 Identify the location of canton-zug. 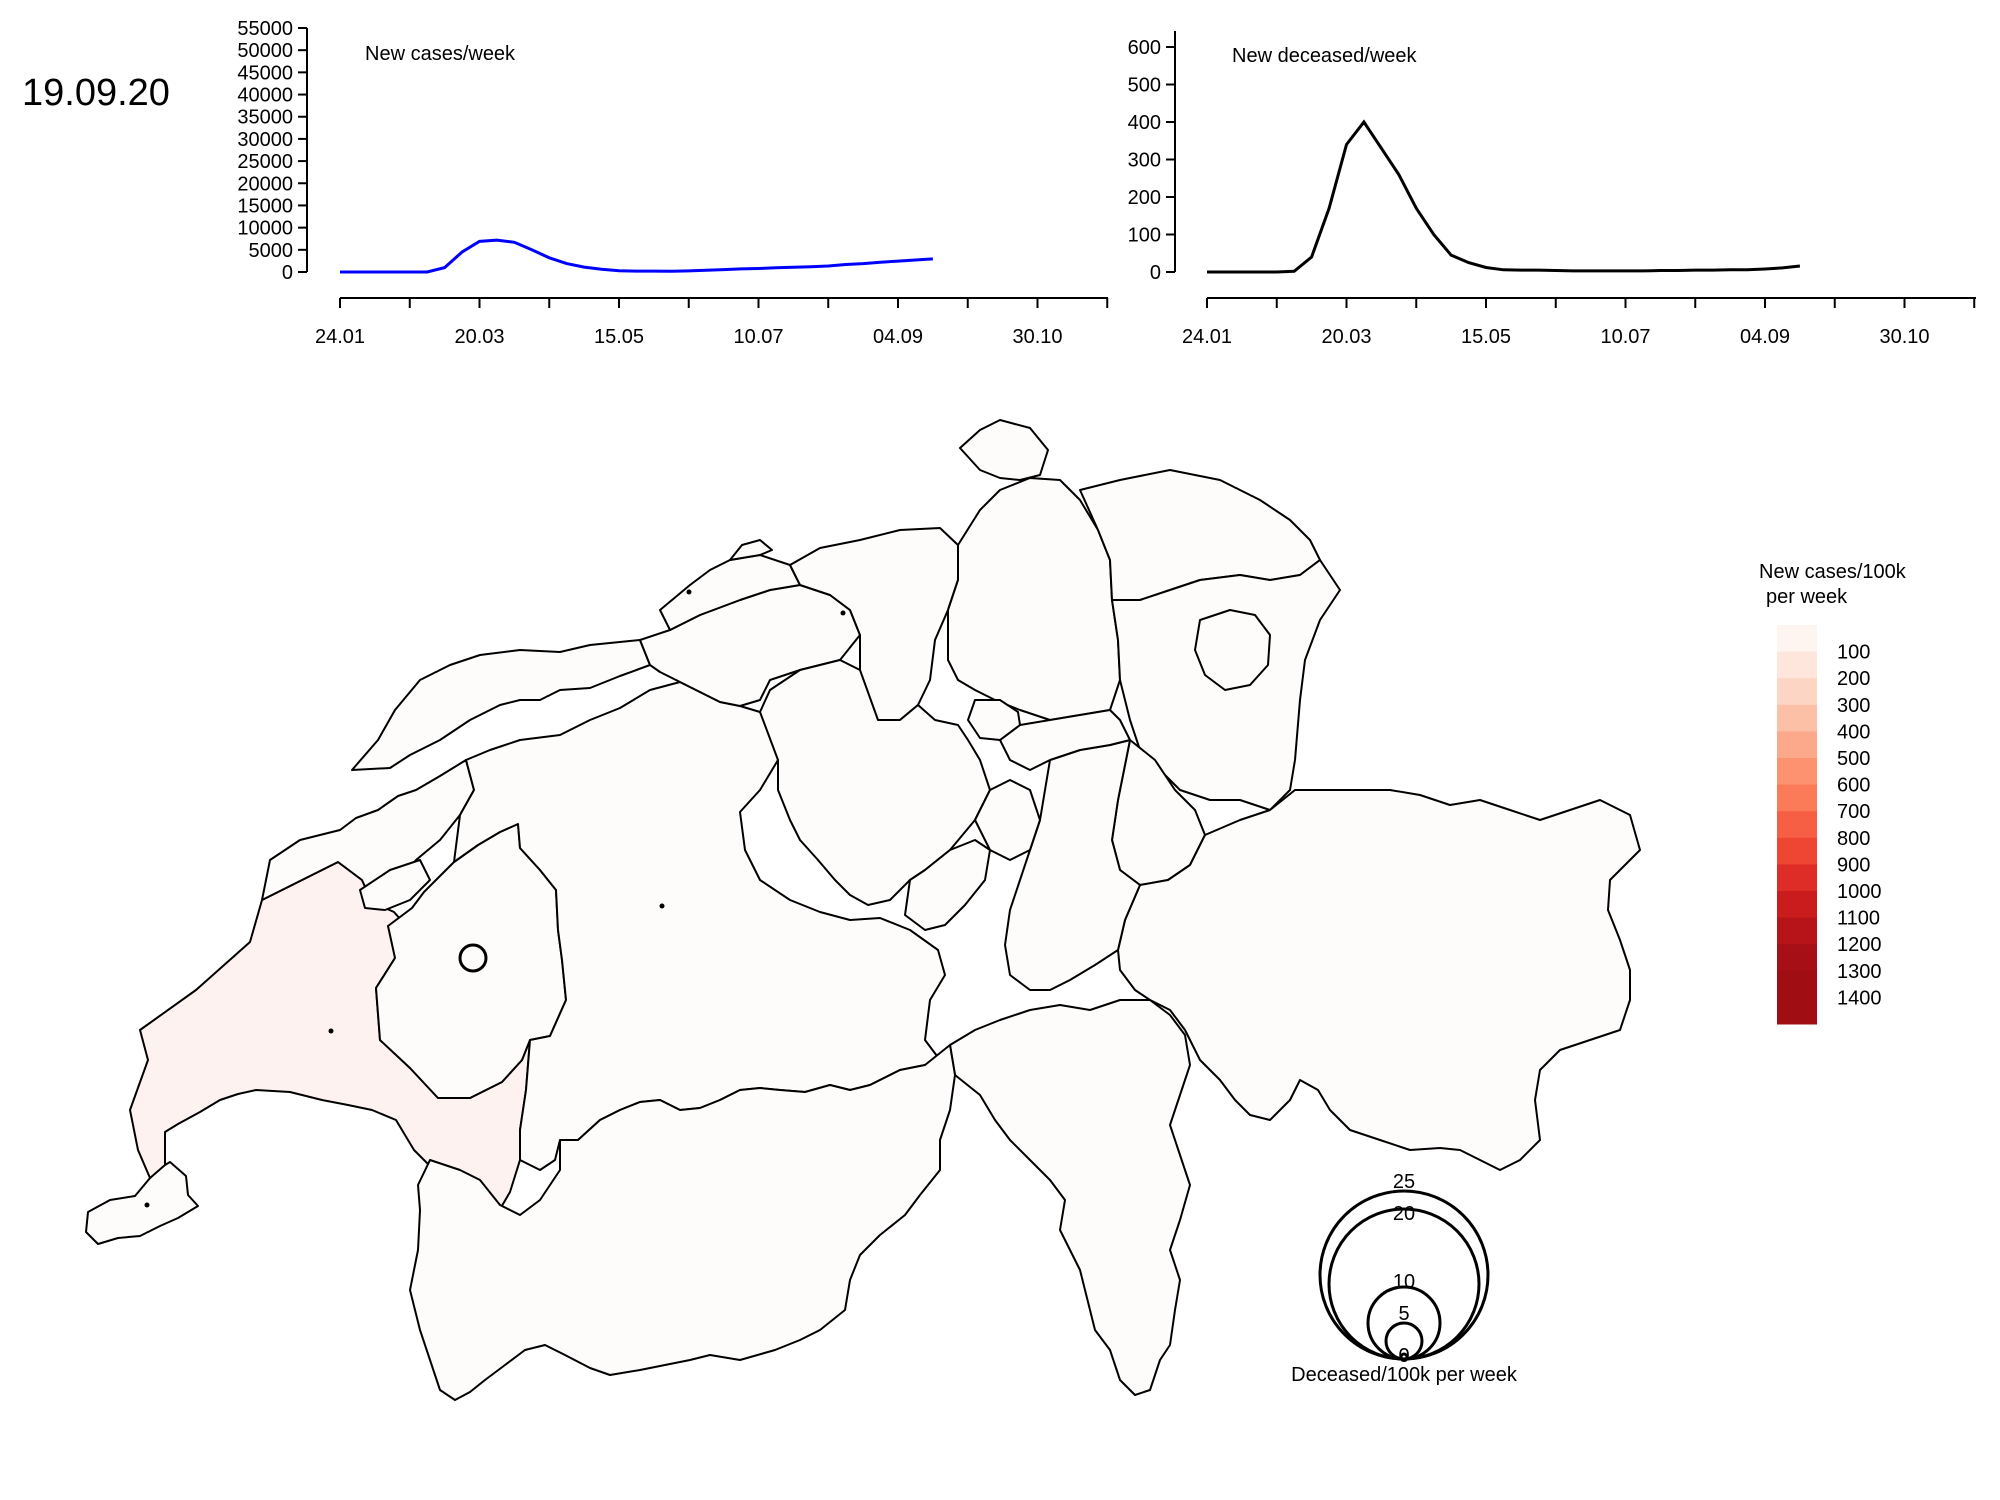
(994, 720).